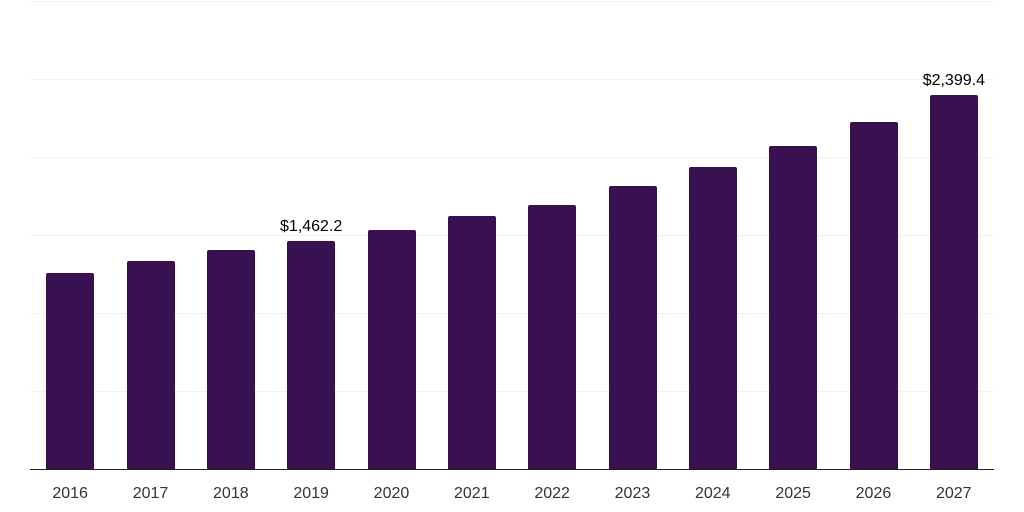 Image resolution: width=1024 pixels, height=512 pixels. Describe the element at coordinates (552, 493) in the screenshot. I see `x-tick-label-2022: 2022` at that location.